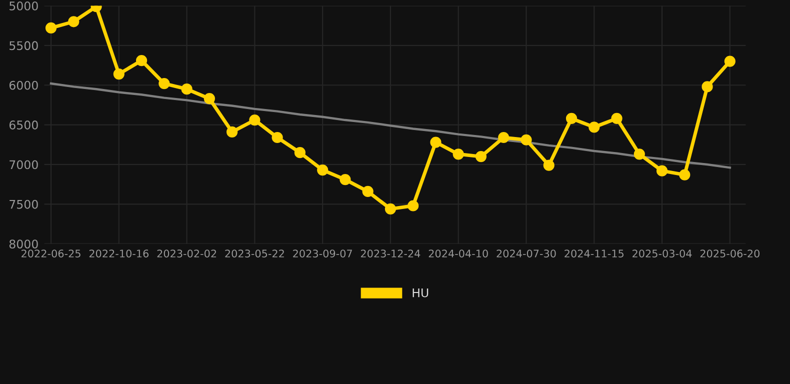 Image resolution: width=790 pixels, height=384 pixels. Describe the element at coordinates (119, 254) in the screenshot. I see `x-tick-label: 2022-10-16` at that location.